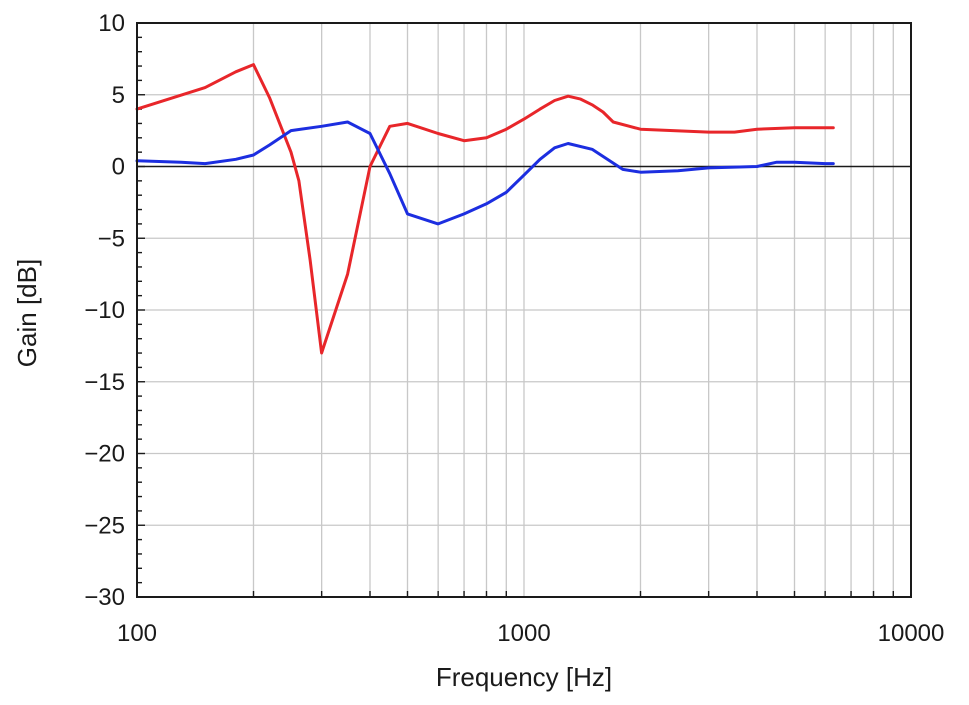 This screenshot has width=969, height=705. I want to click on x-tick-label: 100, so click(137, 633).